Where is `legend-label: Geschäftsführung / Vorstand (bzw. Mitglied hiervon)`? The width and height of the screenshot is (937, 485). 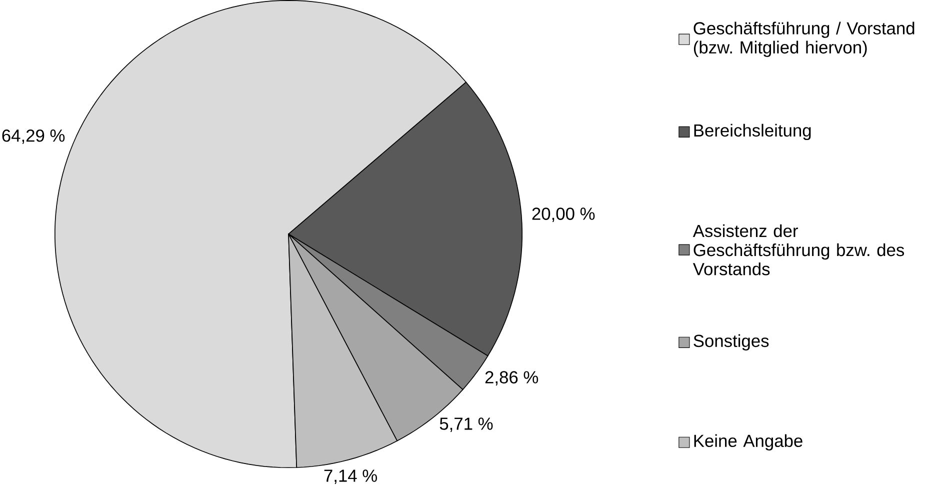
legend-label: Geschäftsführung / Vorstand (bzw. Mitglied hiervon) is located at coordinates (804, 39).